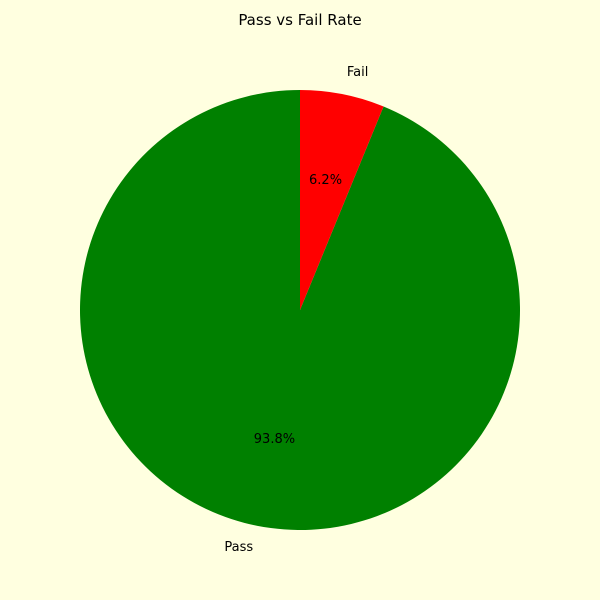 This screenshot has height=600, width=600. I want to click on slice-label-pass: Pass, so click(238, 547).